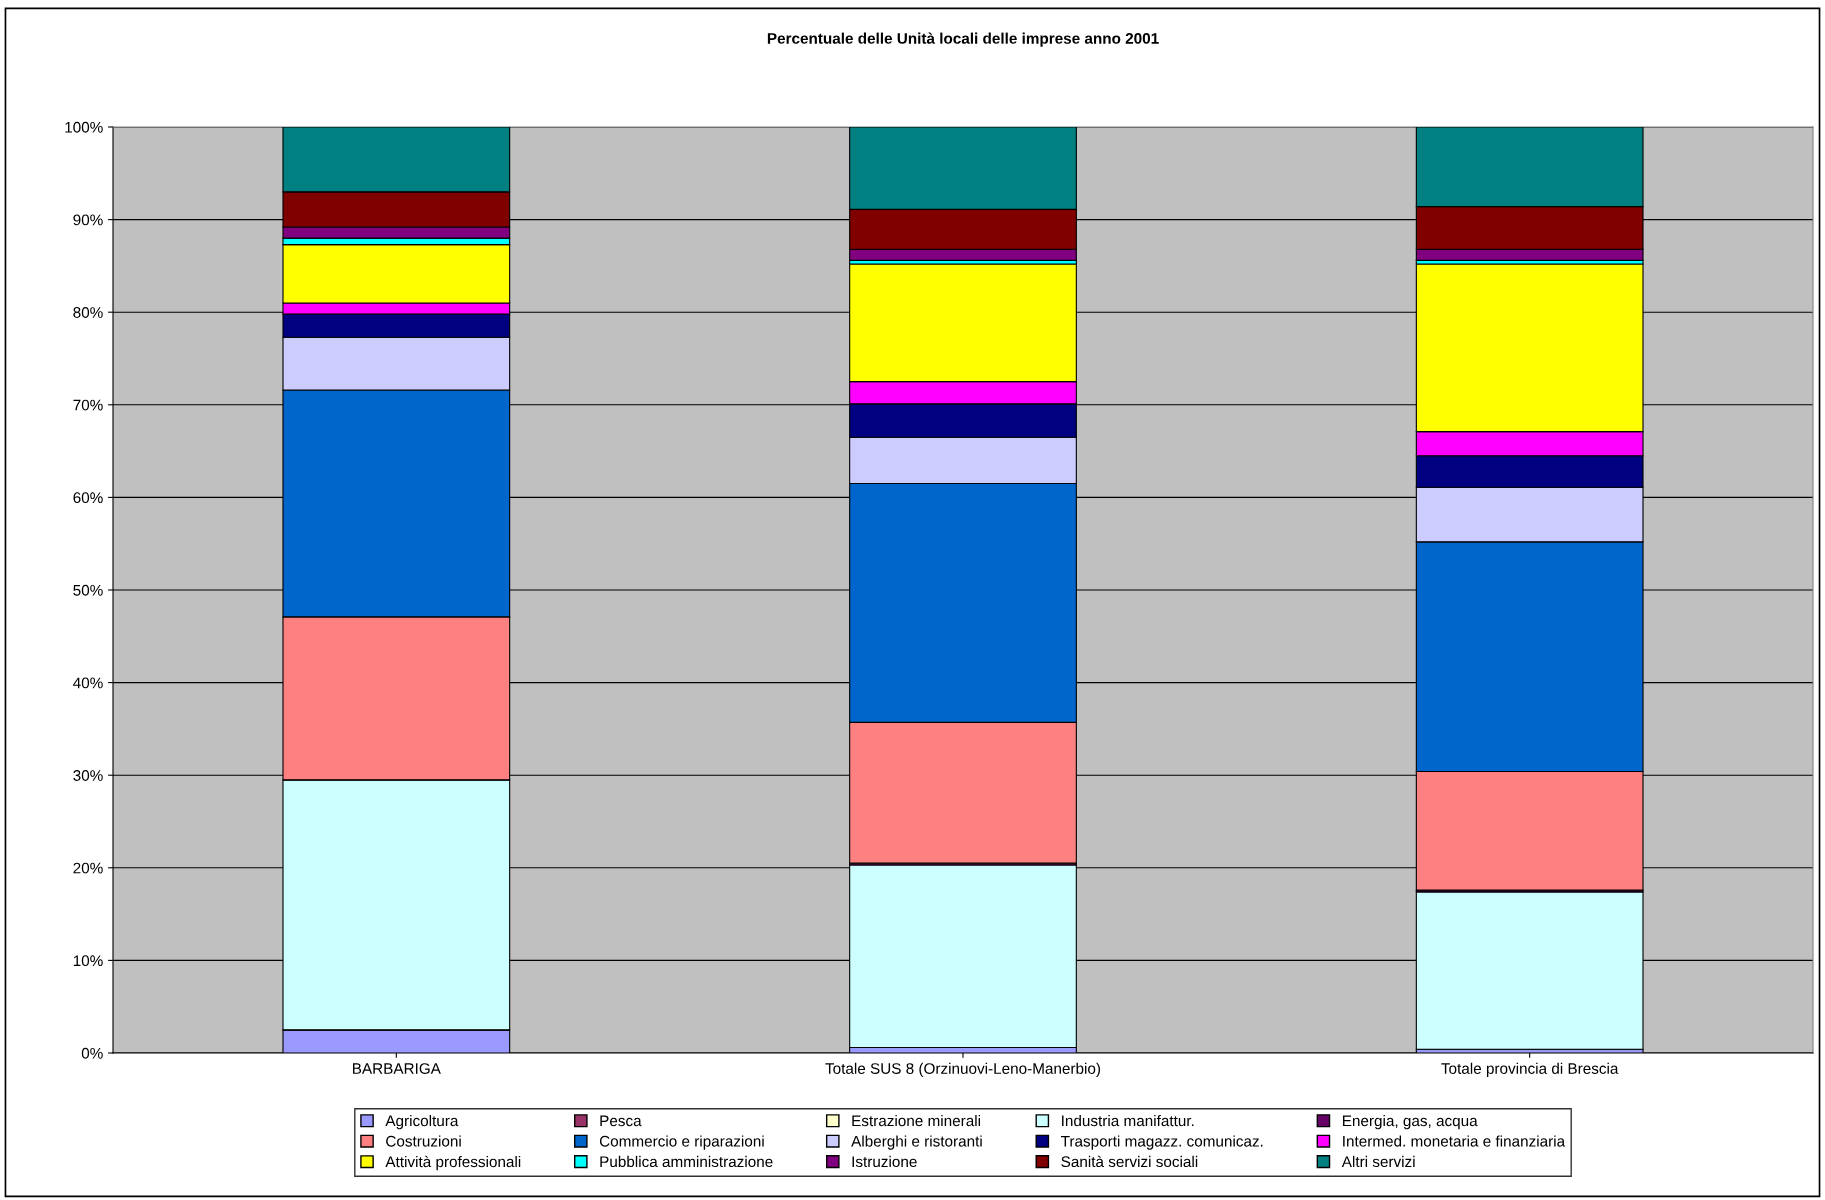 This screenshot has width=1825, height=1200. I want to click on legend-label: Agricoltura, so click(422, 1122).